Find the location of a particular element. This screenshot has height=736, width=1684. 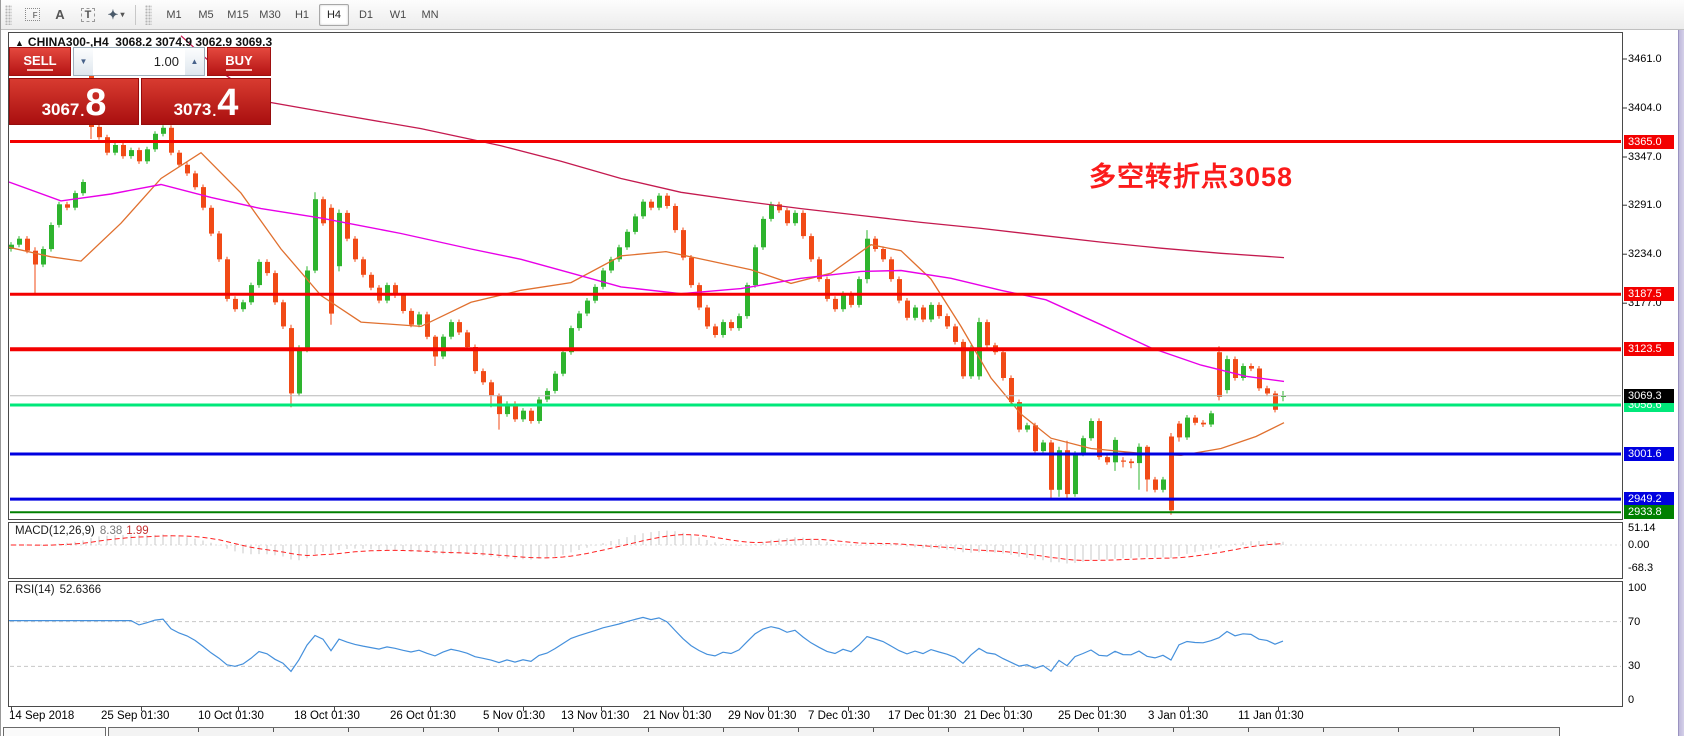

volume-input: 1.00 is located at coordinates (166, 61).